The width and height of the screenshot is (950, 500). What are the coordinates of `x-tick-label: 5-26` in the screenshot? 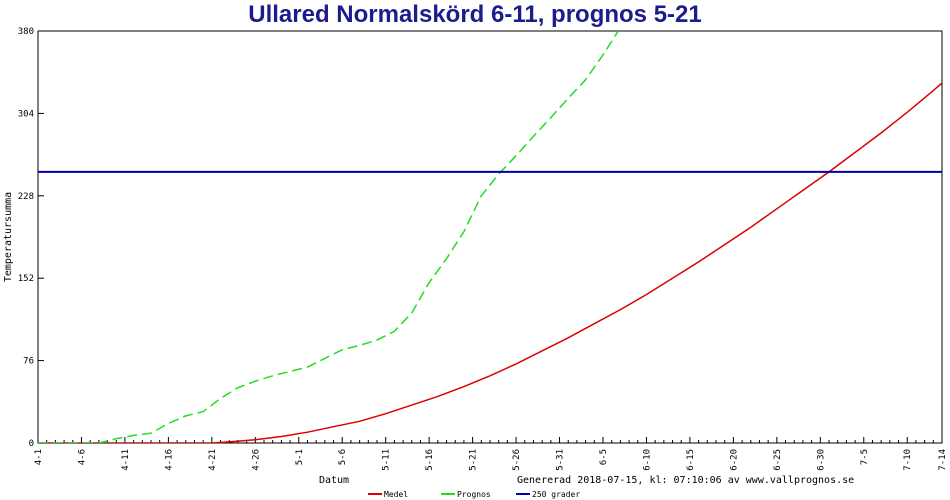 It's located at (517, 460).